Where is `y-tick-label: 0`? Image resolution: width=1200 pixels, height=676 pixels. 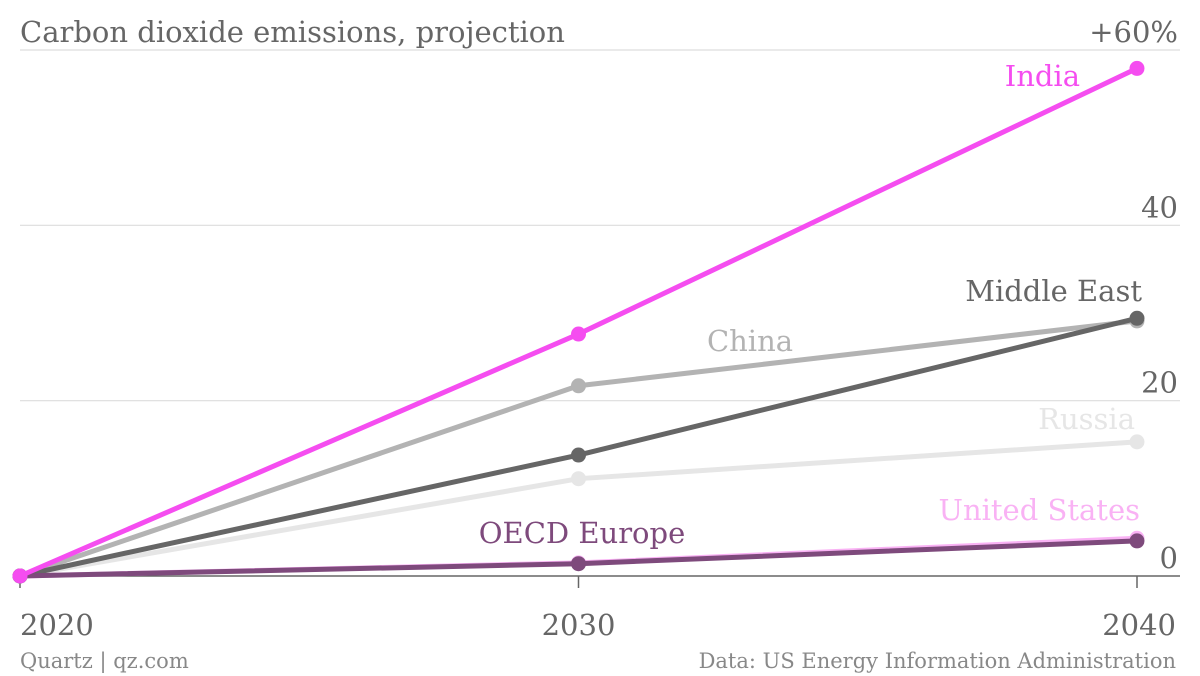
y-tick-label: 0 is located at coordinates (1169, 558).